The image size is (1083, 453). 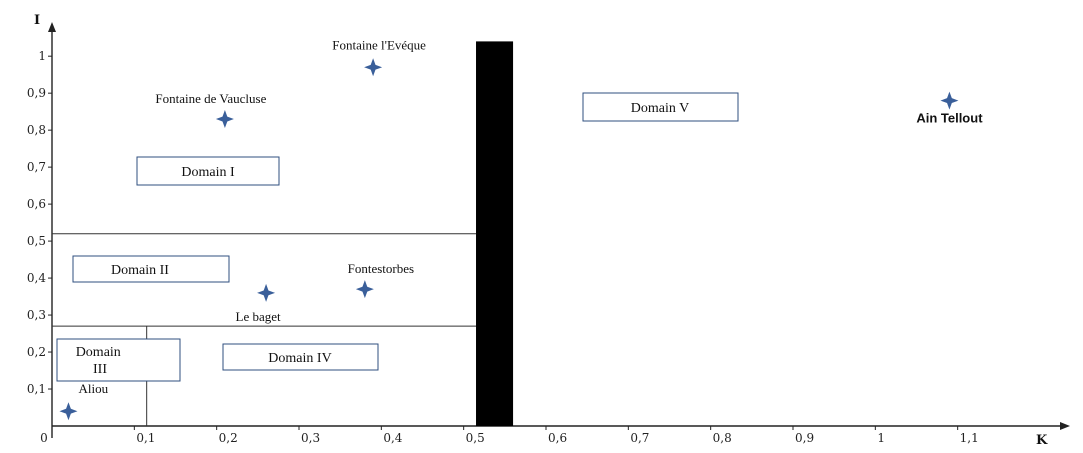 What do you see at coordinates (475, 438) in the screenshot?
I see `x-tick-label: 0,5` at bounding box center [475, 438].